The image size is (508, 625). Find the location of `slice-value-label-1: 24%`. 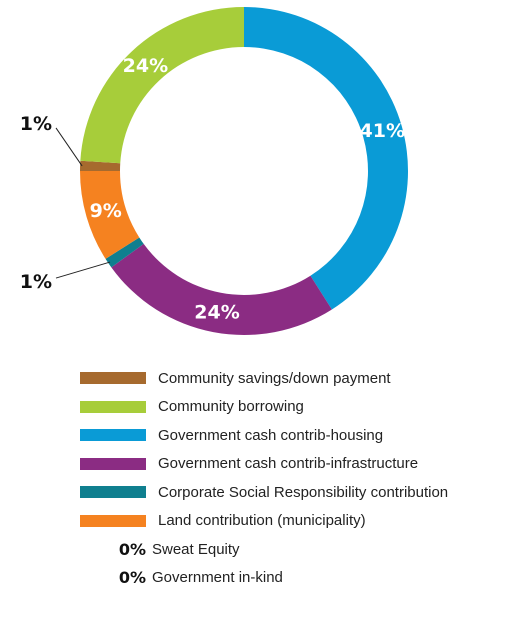

slice-value-label-1: 24% is located at coordinates (216, 312).